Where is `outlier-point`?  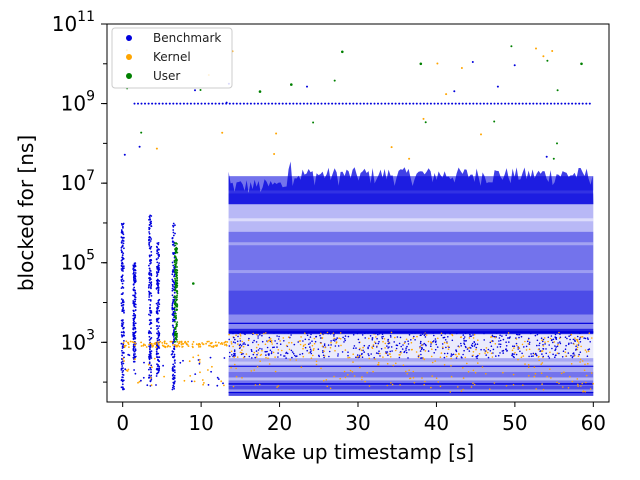 outlier-point is located at coordinates (124, 154).